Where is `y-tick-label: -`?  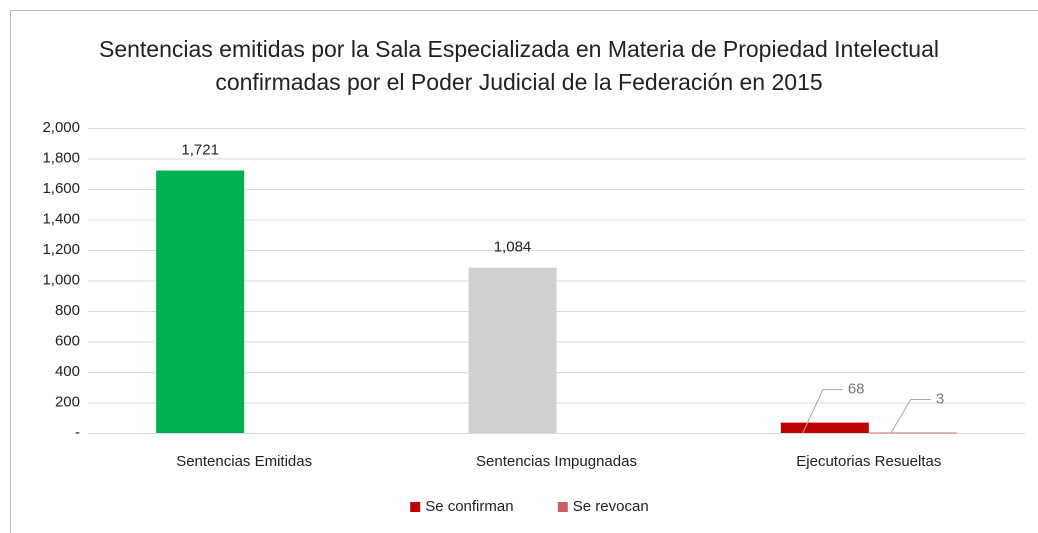
y-tick-label: - is located at coordinates (77, 432).